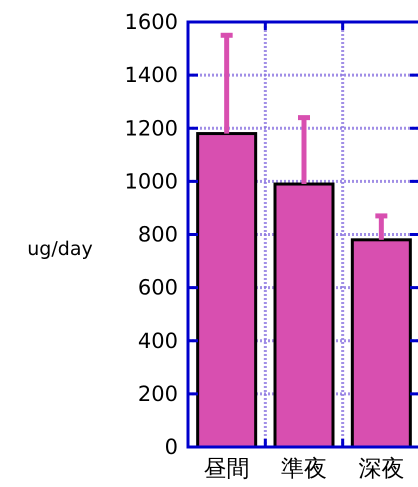 Image resolution: width=418 pixels, height=487 pixels. Describe the element at coordinates (151, 128) in the screenshot. I see `y-tick-label: 1200` at that location.